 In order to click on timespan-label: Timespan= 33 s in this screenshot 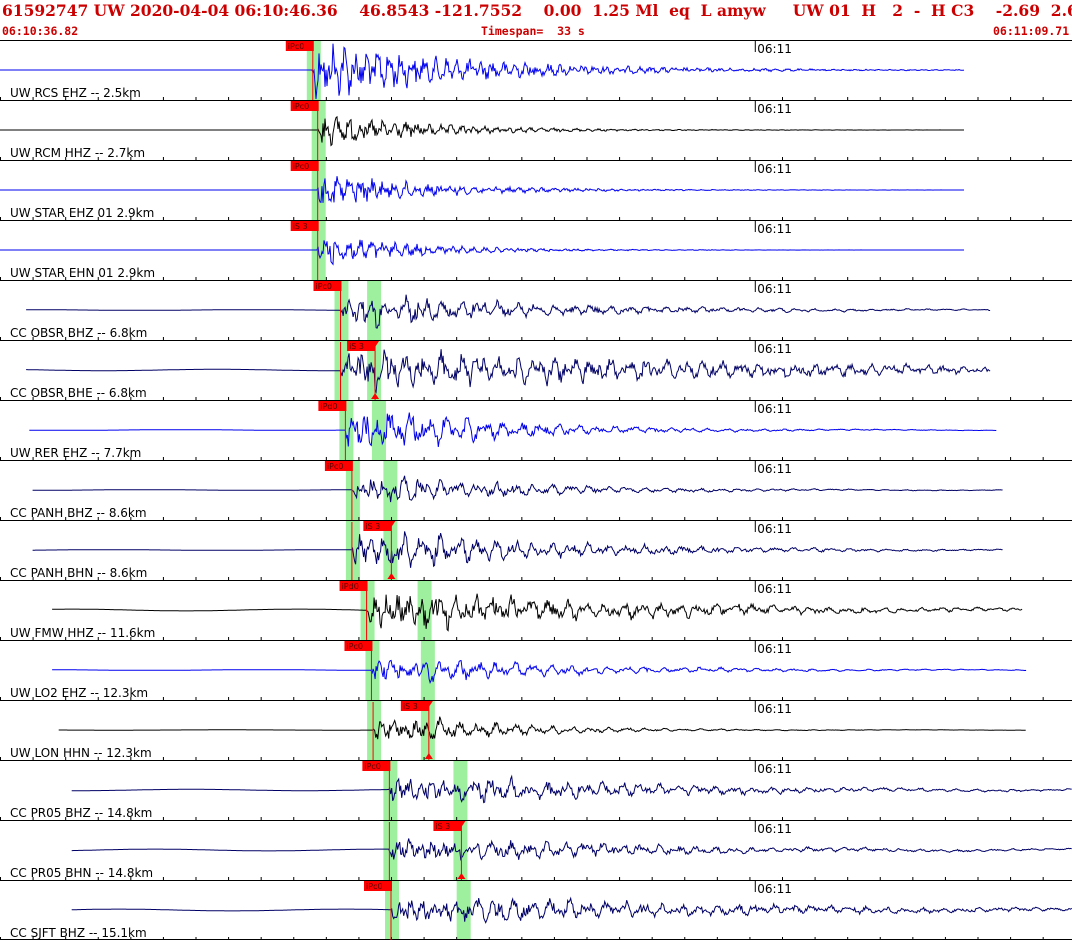, I will do `click(533, 31)`.